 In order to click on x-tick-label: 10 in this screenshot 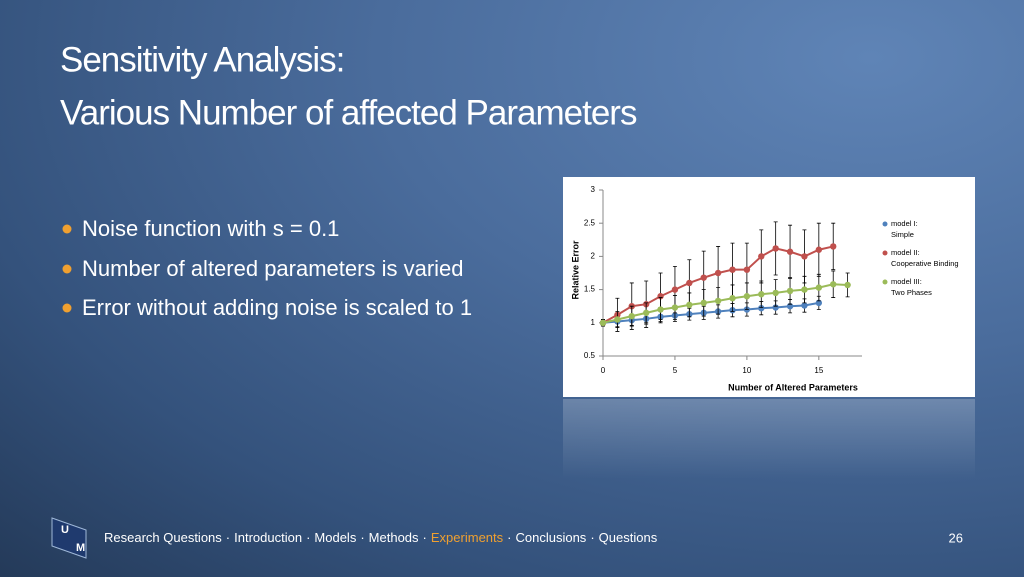, I will do `click(746, 370)`.